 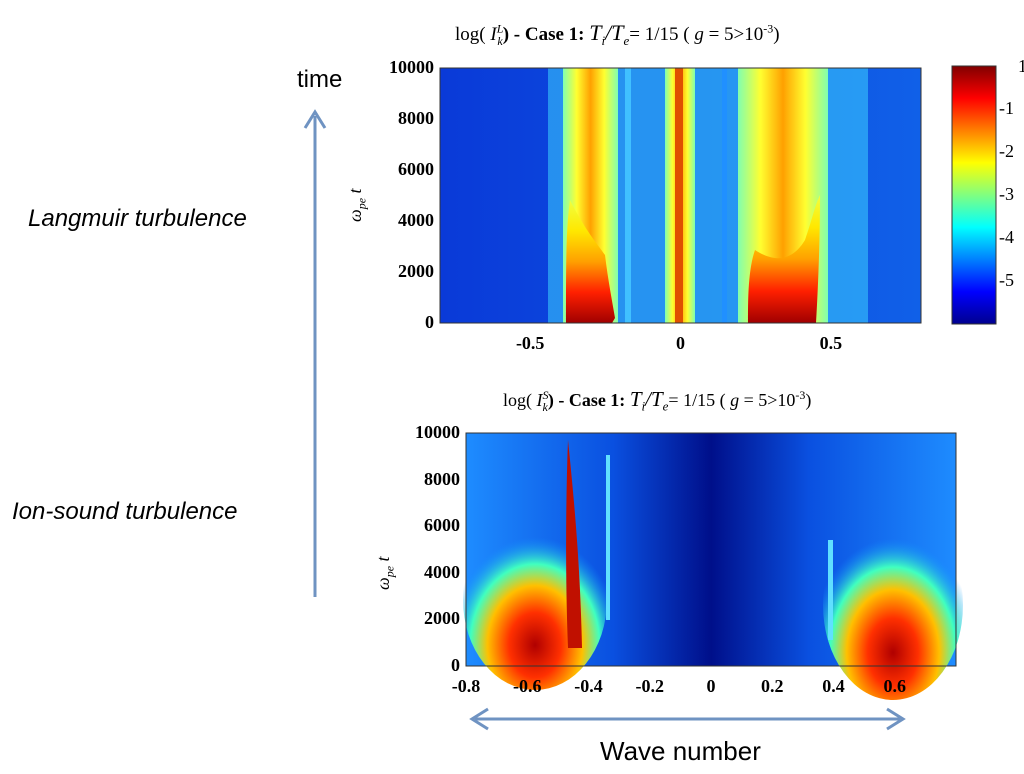 What do you see at coordinates (455, 665) in the screenshot?
I see `ion-sound-y-tick-label: 0` at bounding box center [455, 665].